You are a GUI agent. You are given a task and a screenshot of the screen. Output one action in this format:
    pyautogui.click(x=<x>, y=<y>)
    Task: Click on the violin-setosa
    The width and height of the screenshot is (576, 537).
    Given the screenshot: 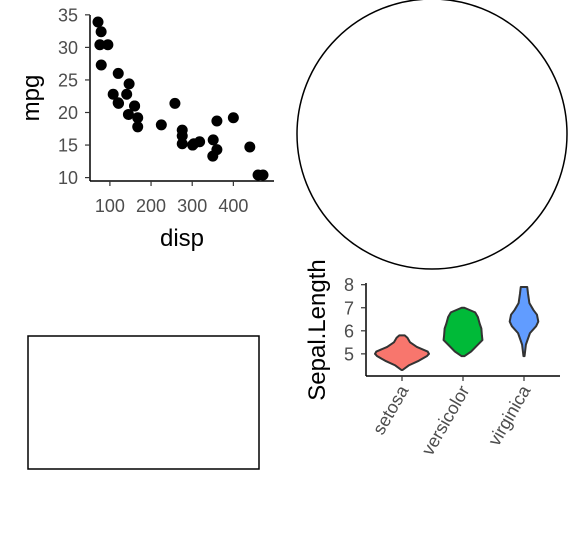 What is the action you would take?
    pyautogui.click(x=402, y=352)
    